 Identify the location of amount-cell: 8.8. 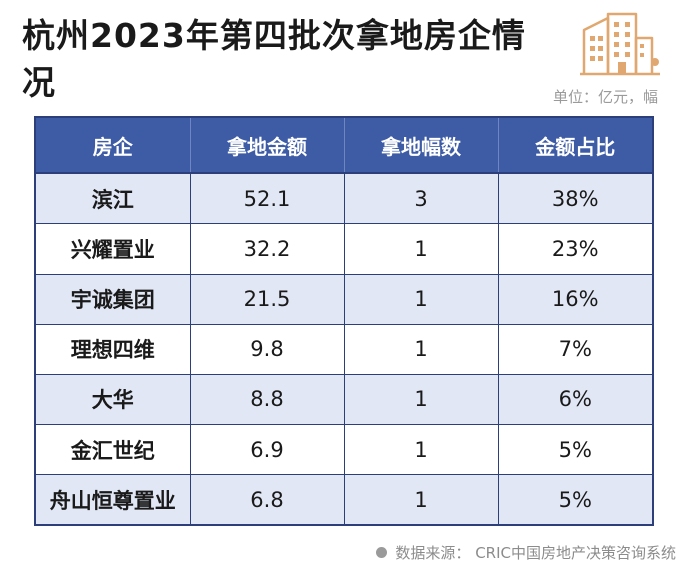
(267, 399).